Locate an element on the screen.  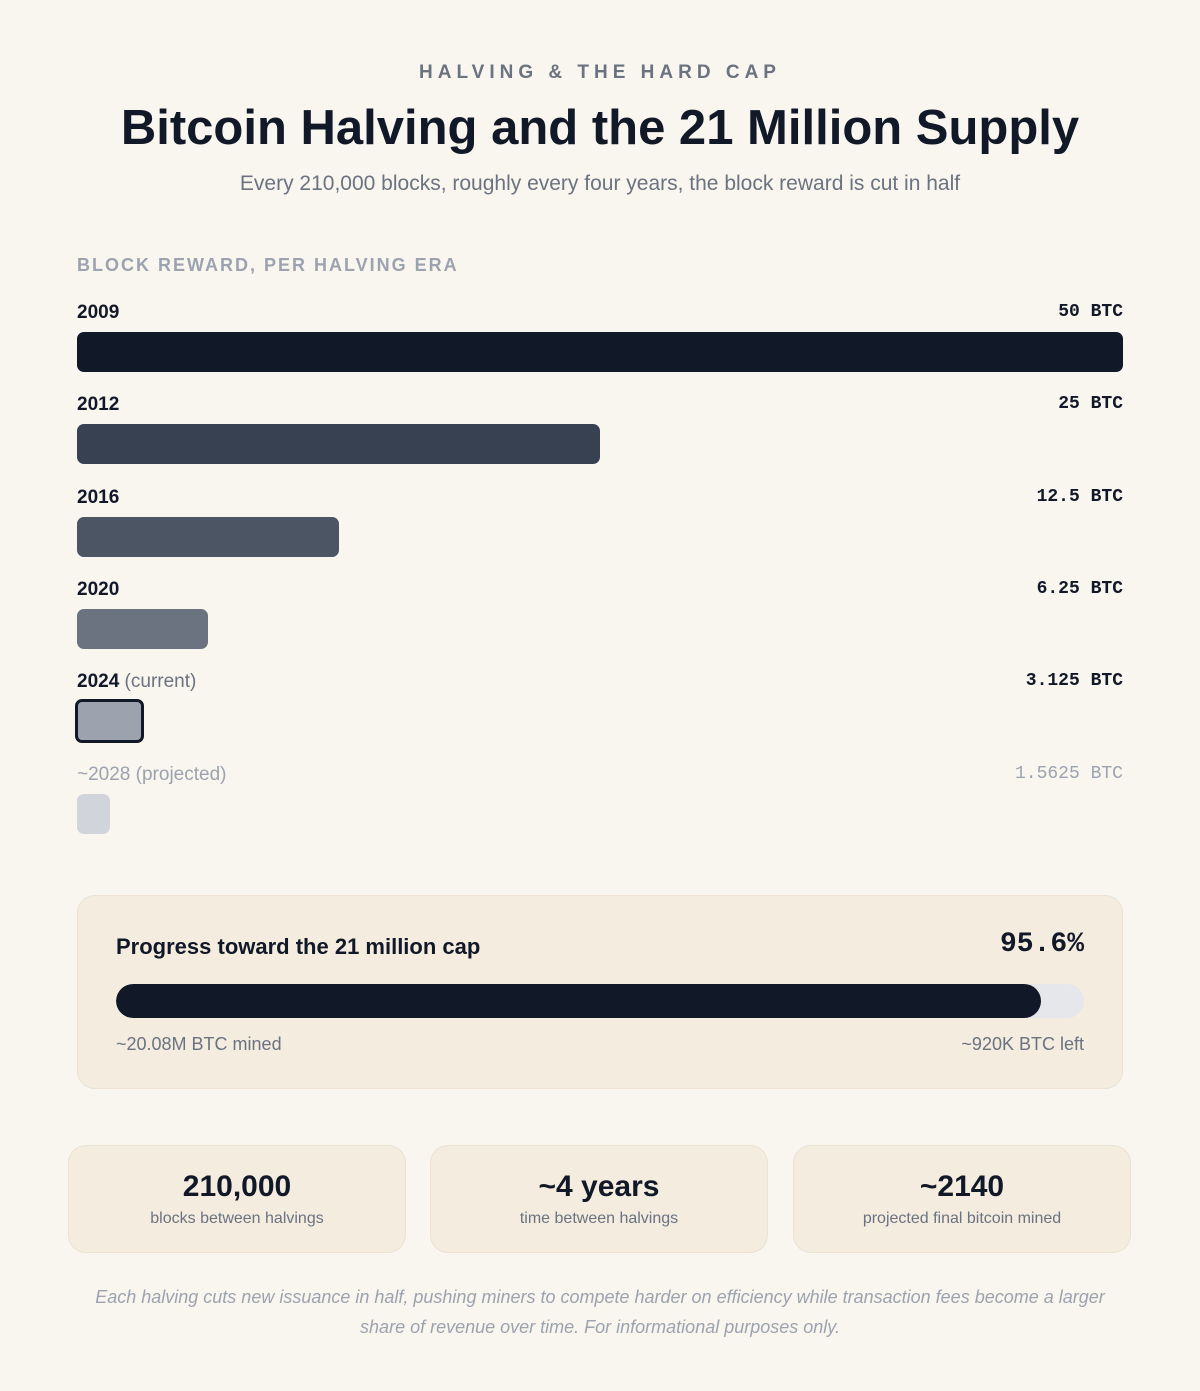
bar-year: 2016 is located at coordinates (98, 497).